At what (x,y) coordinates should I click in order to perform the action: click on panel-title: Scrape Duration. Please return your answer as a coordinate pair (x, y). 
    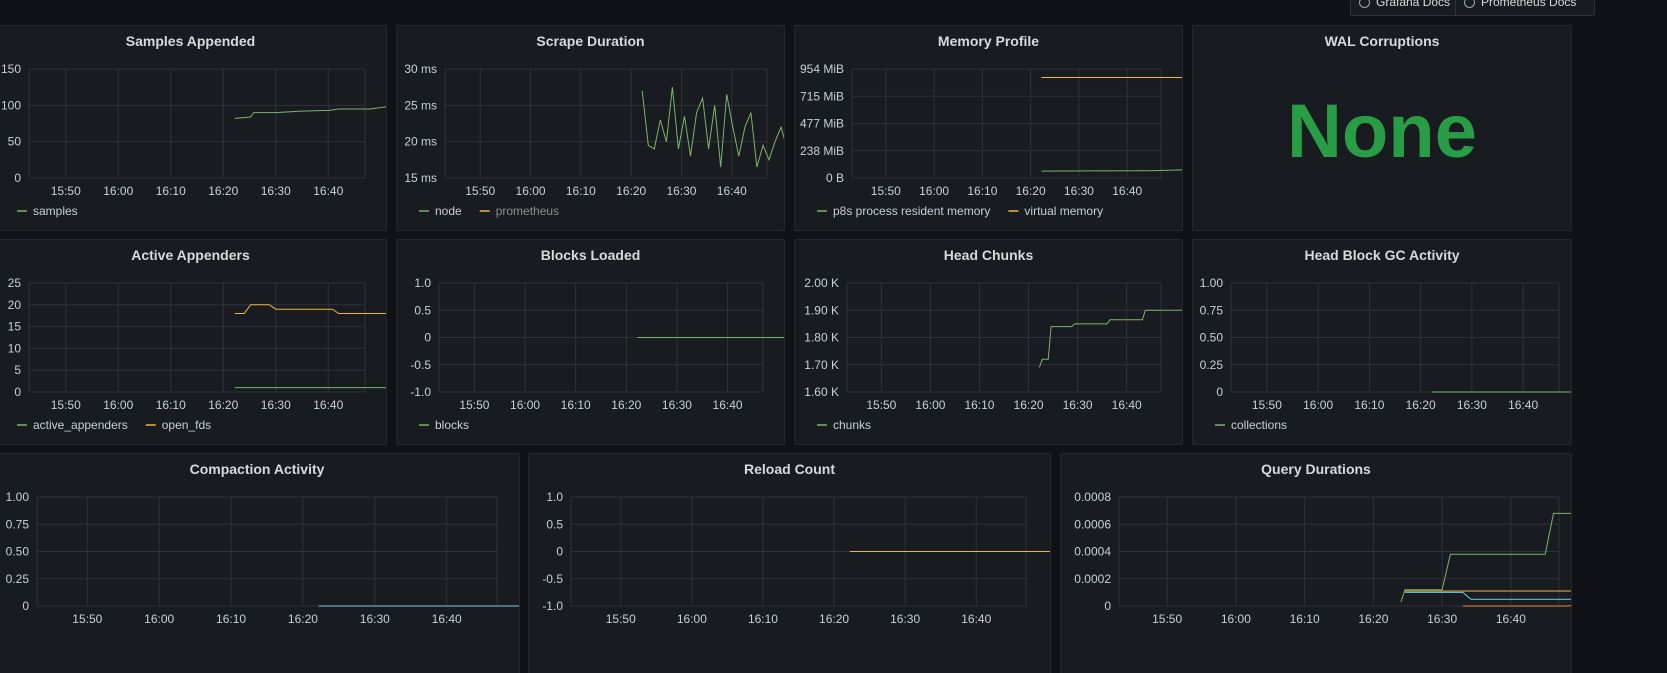
    Looking at the image, I should click on (590, 41).